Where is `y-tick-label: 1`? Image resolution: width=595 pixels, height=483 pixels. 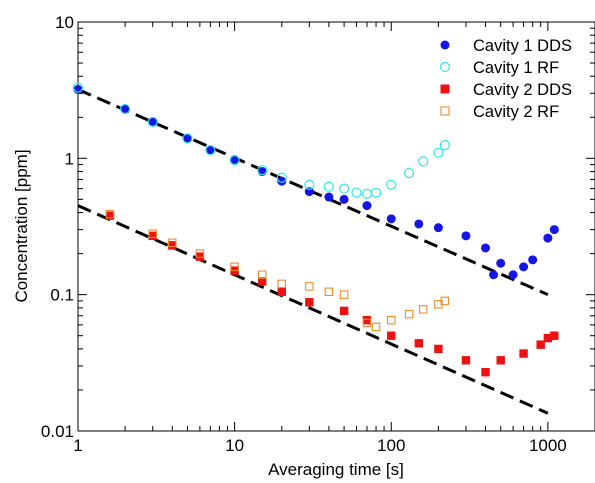
y-tick-label: 1 is located at coordinates (69, 158).